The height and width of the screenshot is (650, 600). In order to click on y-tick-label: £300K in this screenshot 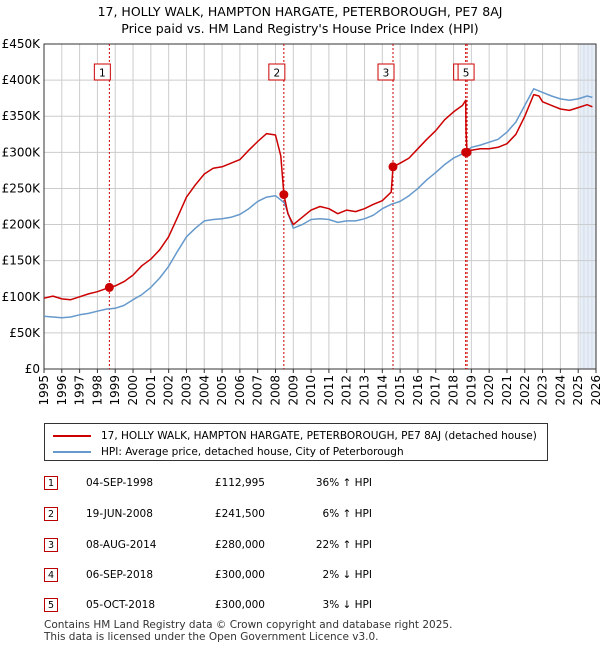, I will do `click(22, 152)`.